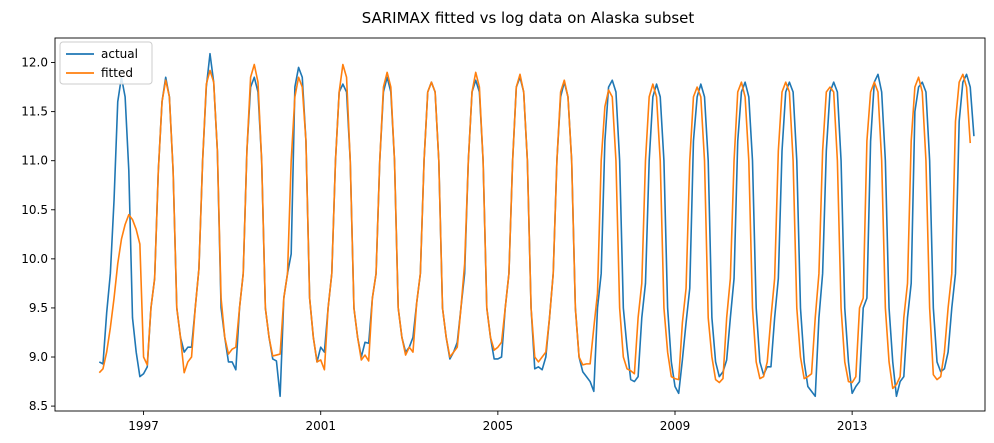 The height and width of the screenshot is (443, 994). What do you see at coordinates (34, 210) in the screenshot?
I see `y-tick-label: 10.5` at bounding box center [34, 210].